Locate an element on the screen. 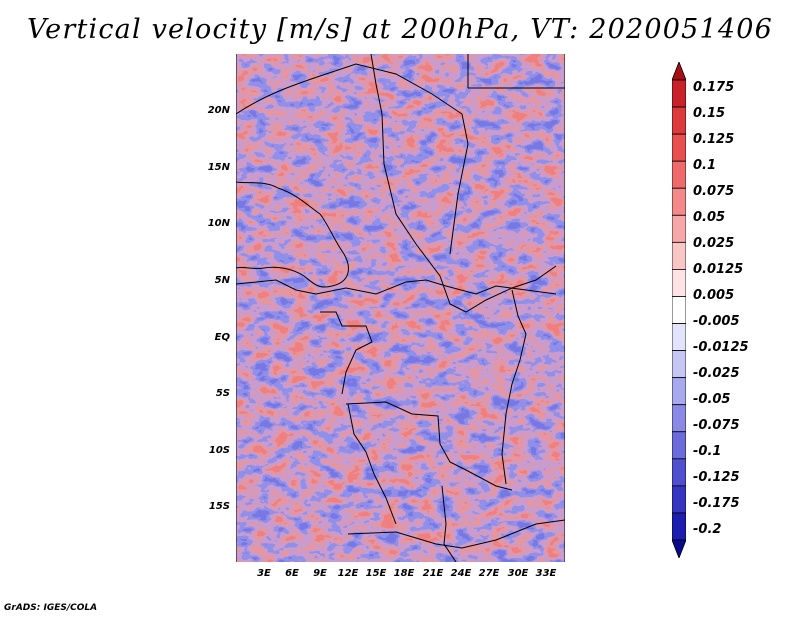 The height and width of the screenshot is (618, 800). colorbar-label-6: 0.025 is located at coordinates (714, 243).